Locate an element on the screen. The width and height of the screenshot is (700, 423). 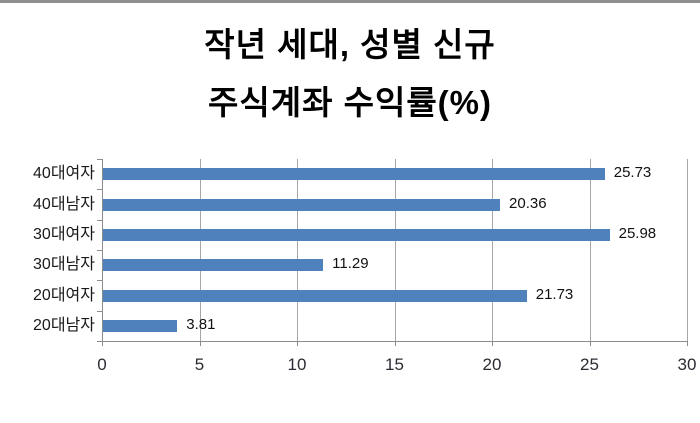
x-axis-tick-label-20: 20 is located at coordinates (492, 364).